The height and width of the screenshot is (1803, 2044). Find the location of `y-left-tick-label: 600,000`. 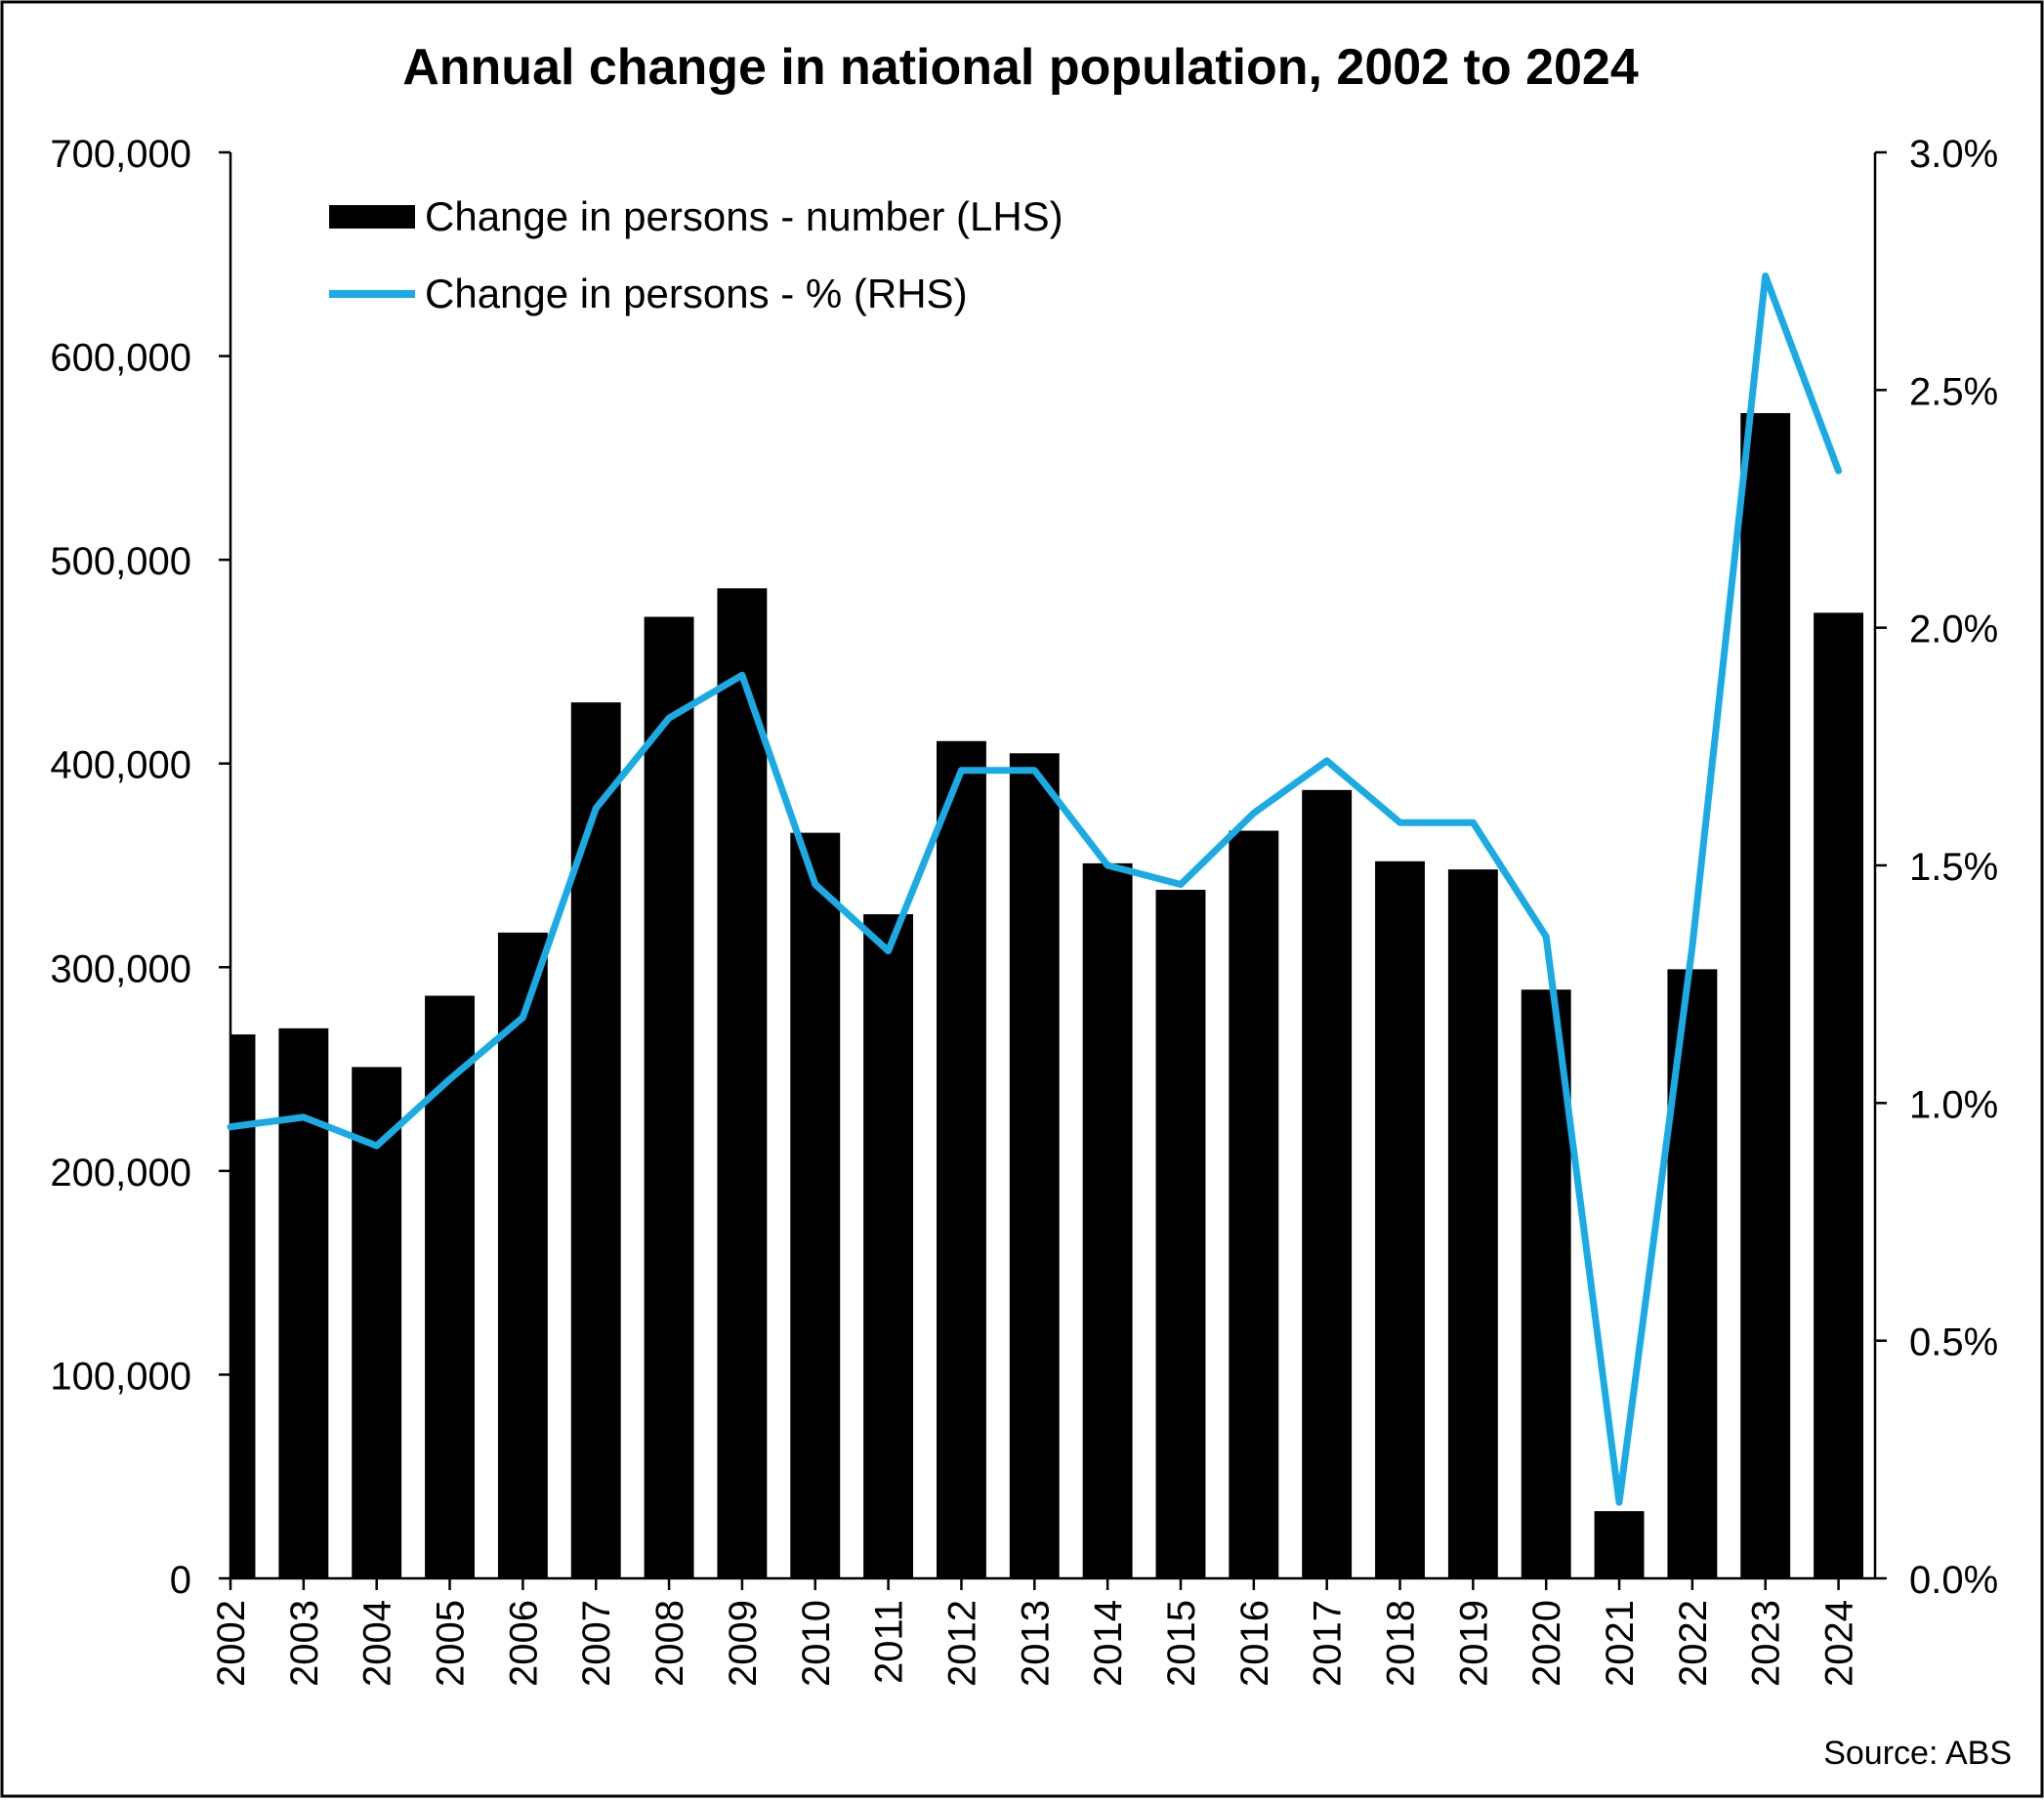

y-left-tick-label: 600,000 is located at coordinates (120, 358).